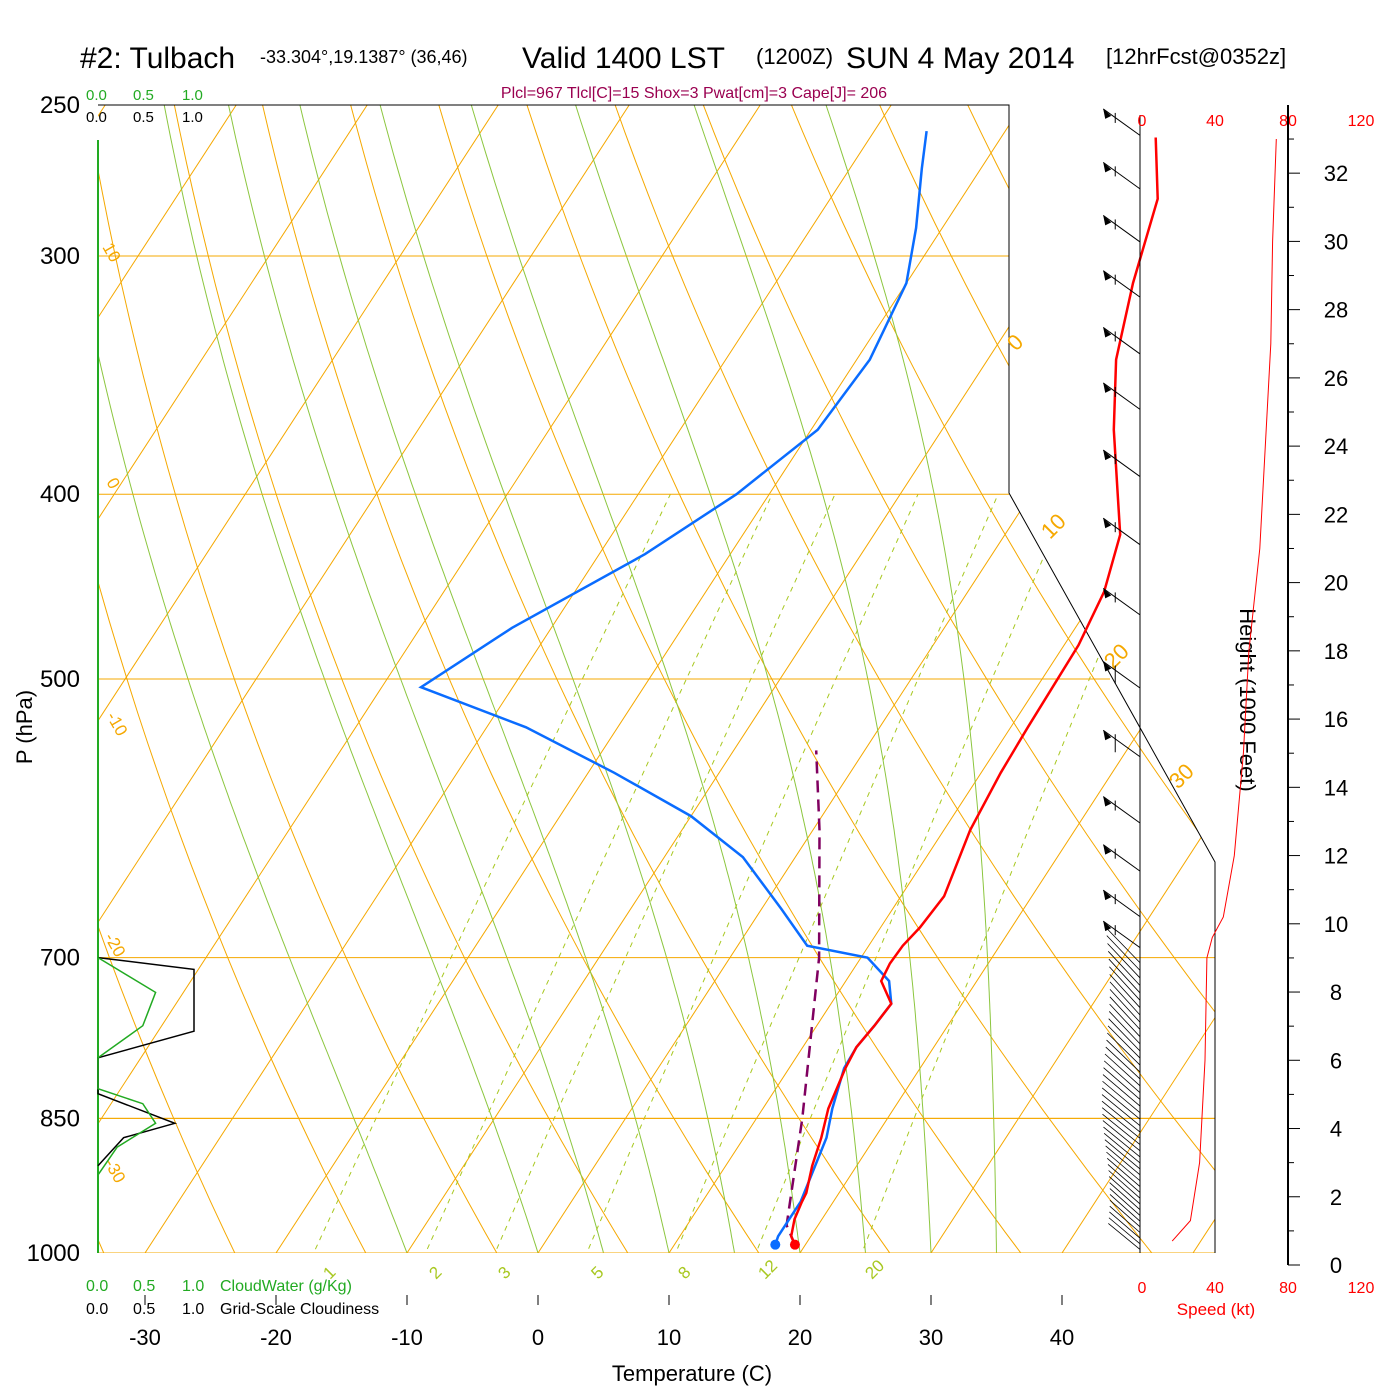 The width and height of the screenshot is (1400, 1400). What do you see at coordinates (1336, 1060) in the screenshot?
I see `height-tick-label: 6` at bounding box center [1336, 1060].